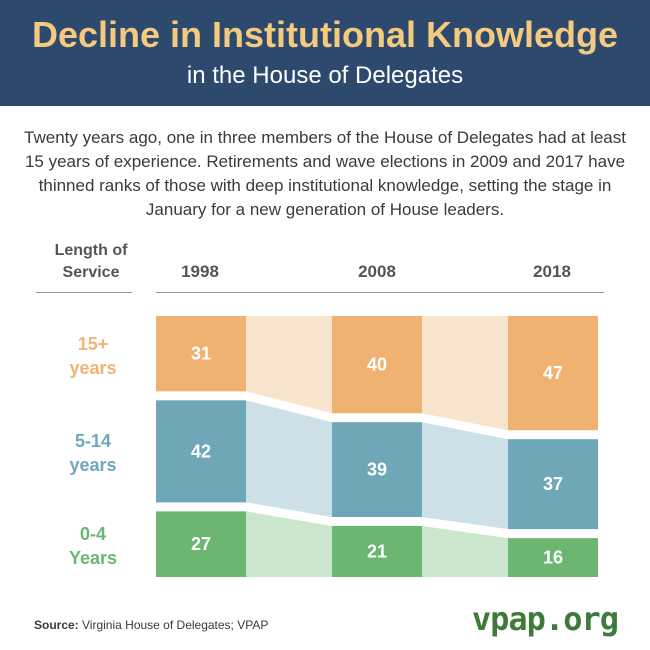 This screenshot has width=650, height=650. Describe the element at coordinates (380, 292) in the screenshot. I see `column-header-rule` at that location.